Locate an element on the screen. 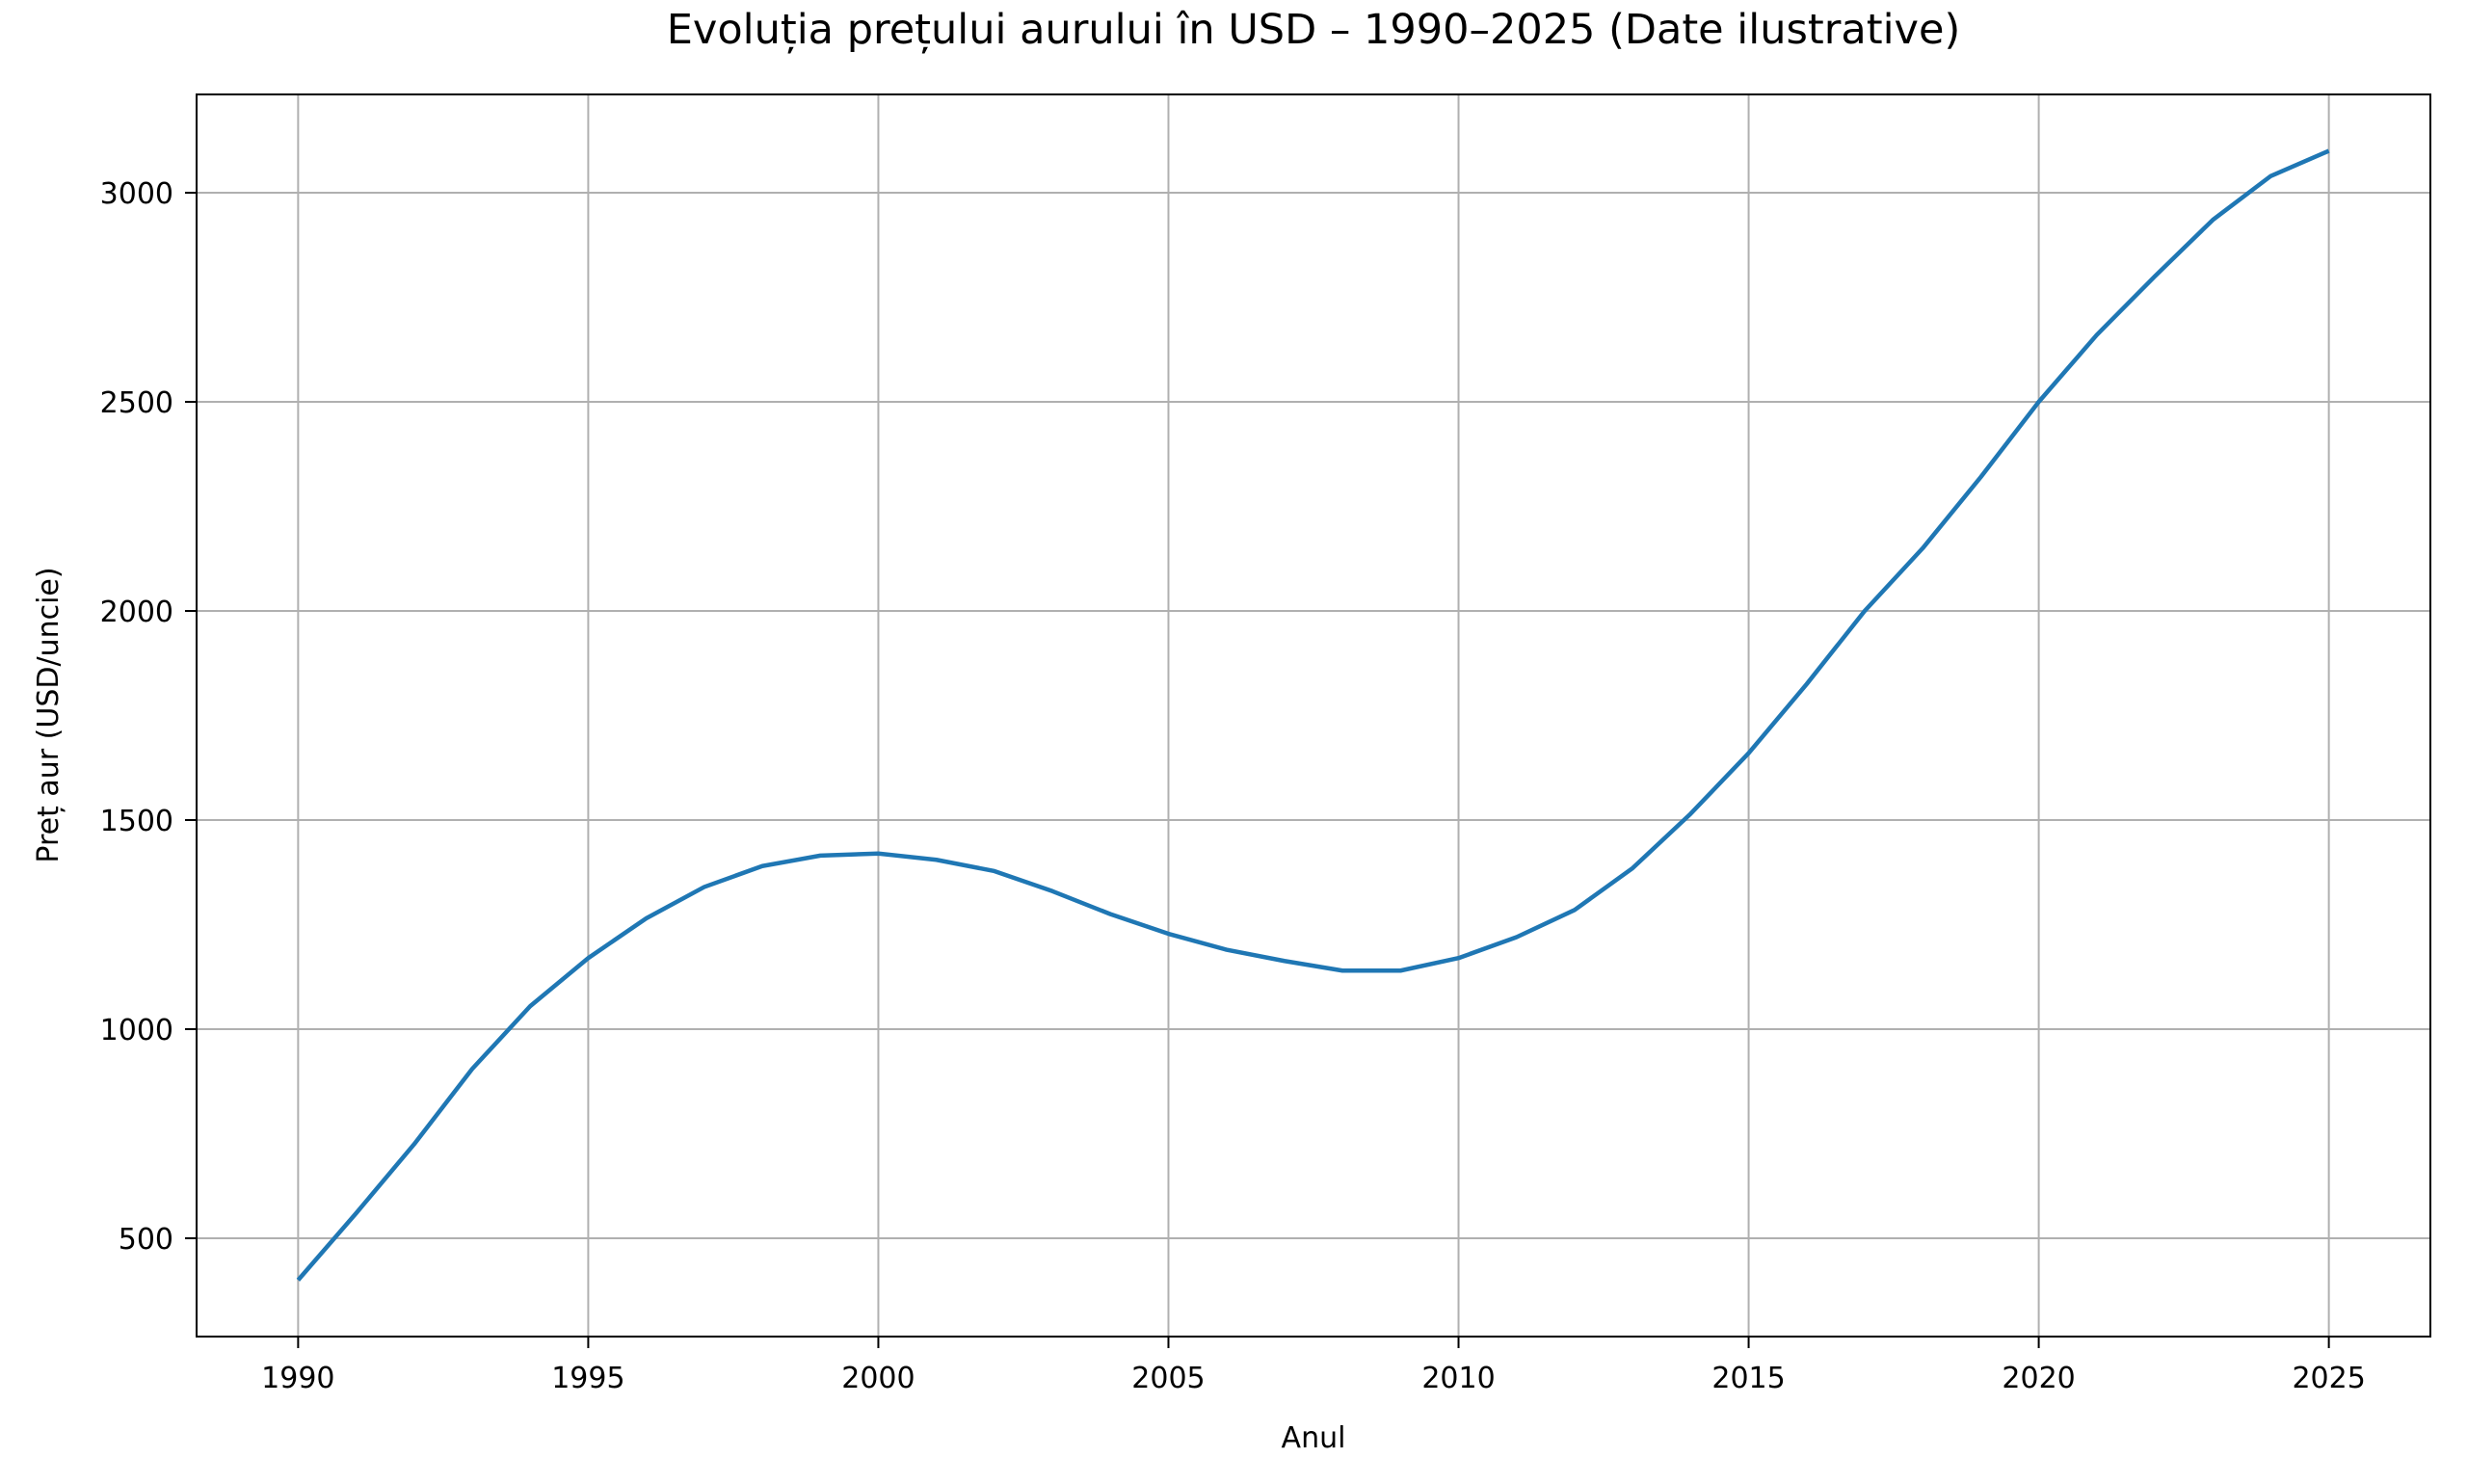  y-tick-label: 2000 is located at coordinates (136, 612).